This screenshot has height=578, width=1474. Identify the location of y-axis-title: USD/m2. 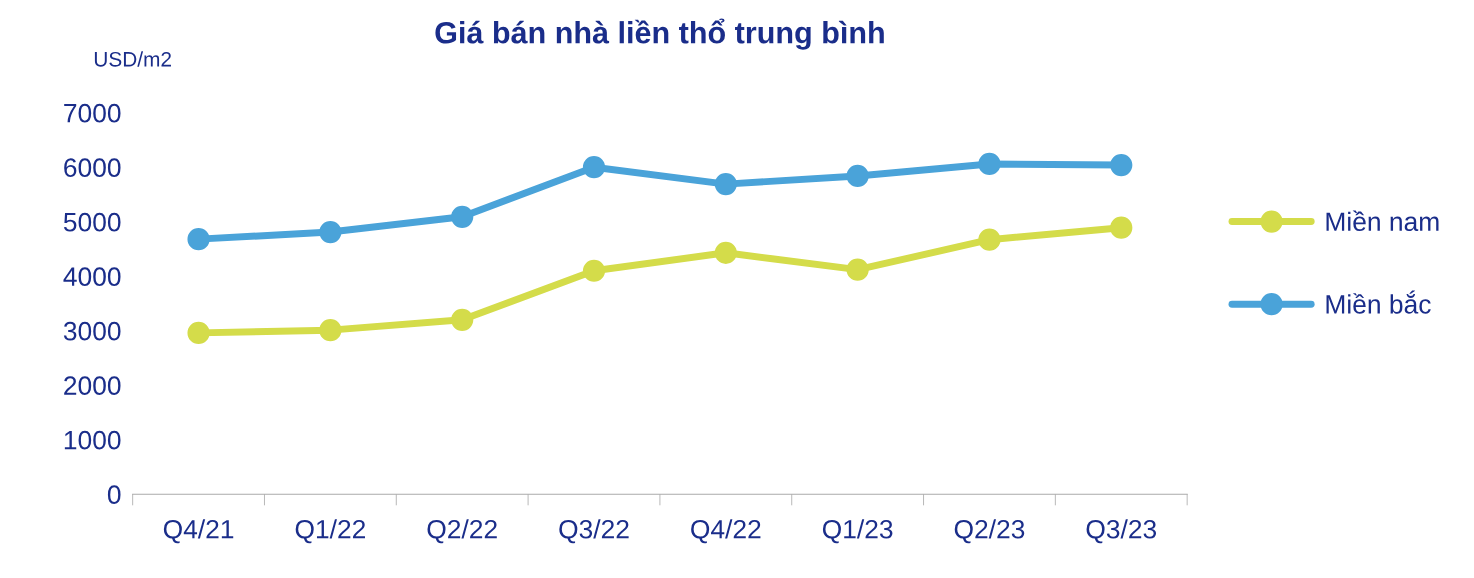
(132, 59).